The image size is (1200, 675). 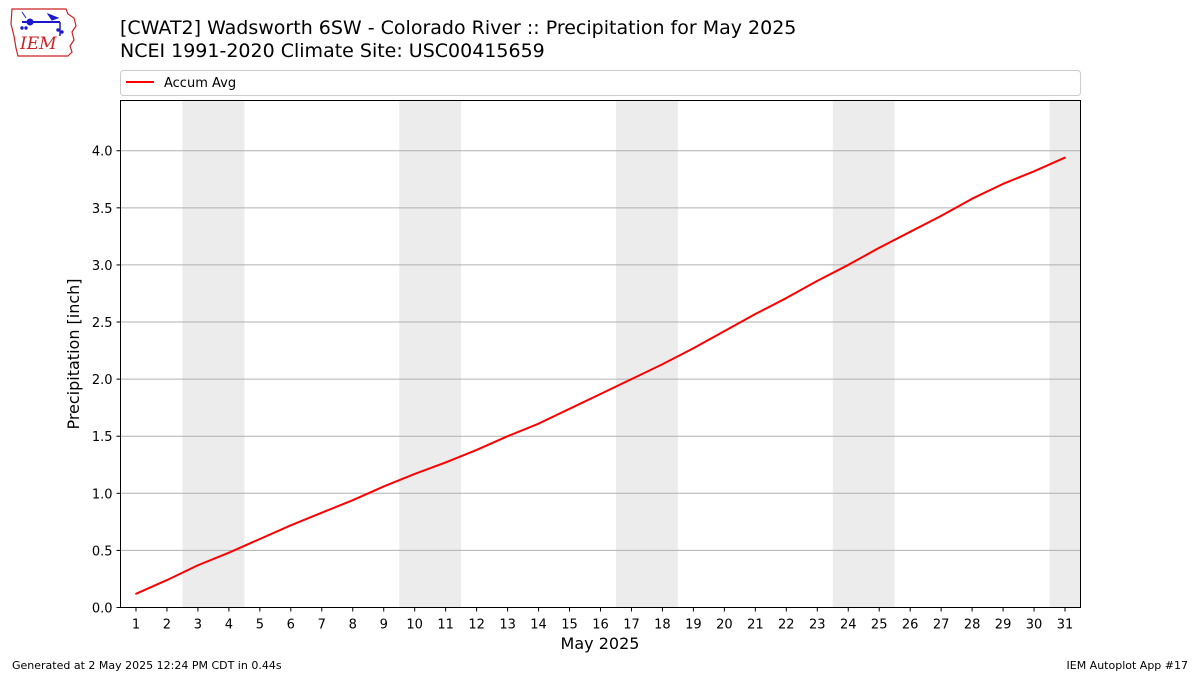 I want to click on y-tick-label: 2.5, so click(x=102, y=323).